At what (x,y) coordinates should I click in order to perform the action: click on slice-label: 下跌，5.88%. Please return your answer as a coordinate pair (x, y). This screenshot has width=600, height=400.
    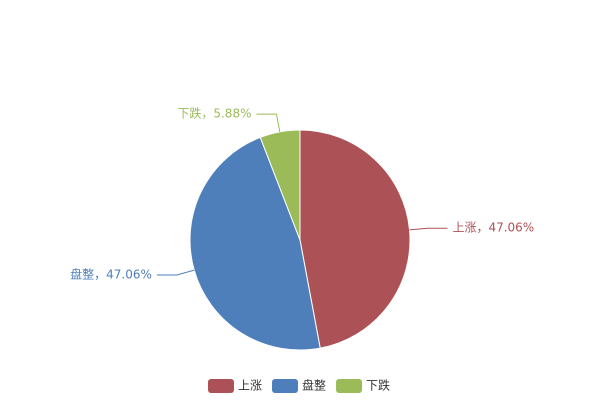
    Looking at the image, I should click on (214, 113).